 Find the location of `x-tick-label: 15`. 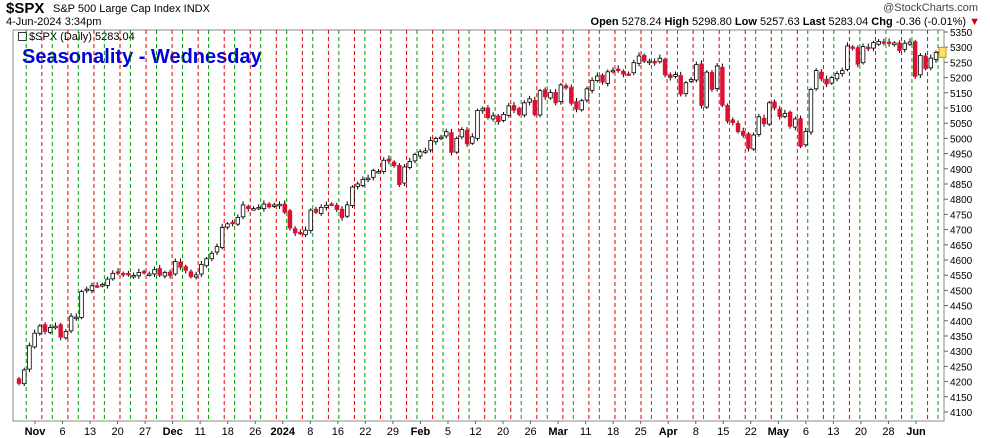

x-tick-label: 15 is located at coordinates (723, 432).